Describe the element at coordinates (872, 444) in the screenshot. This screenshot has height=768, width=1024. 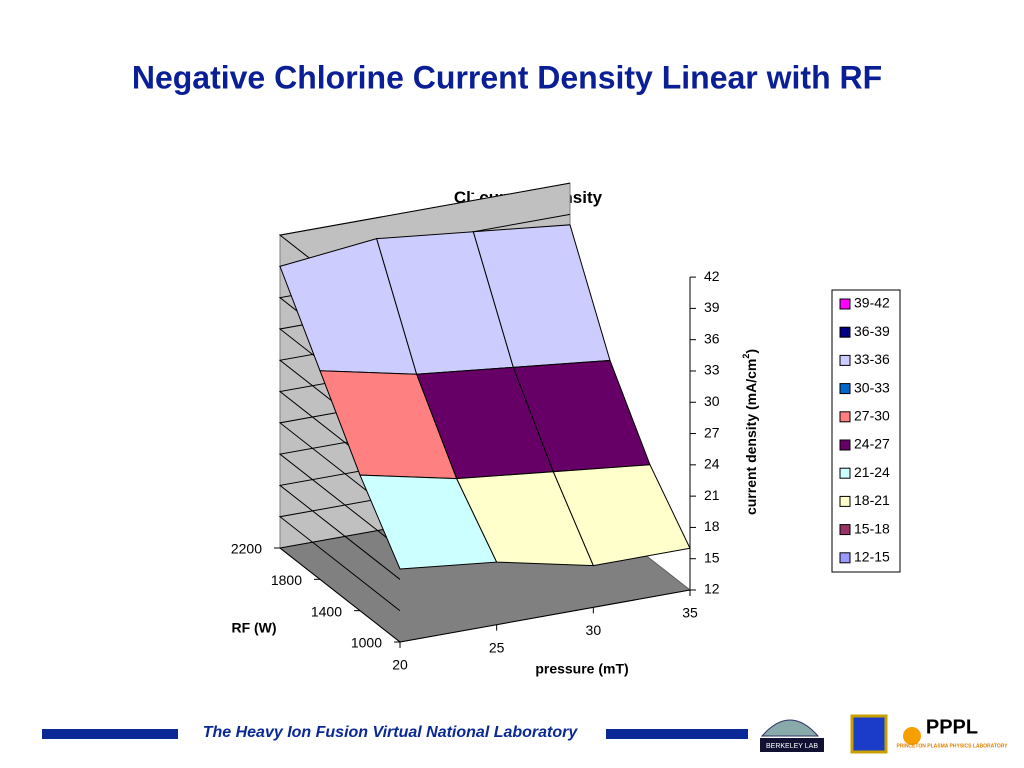
I see `legend-label: 24-27` at that location.